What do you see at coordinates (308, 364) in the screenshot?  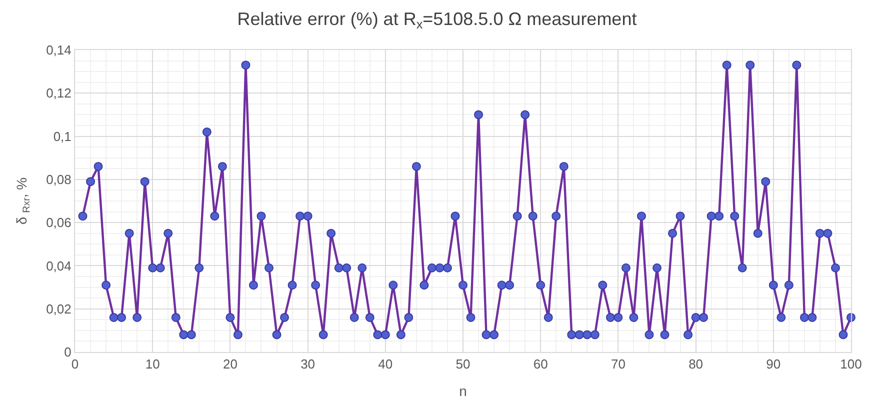 I see `x-tick-label: 30` at bounding box center [308, 364].